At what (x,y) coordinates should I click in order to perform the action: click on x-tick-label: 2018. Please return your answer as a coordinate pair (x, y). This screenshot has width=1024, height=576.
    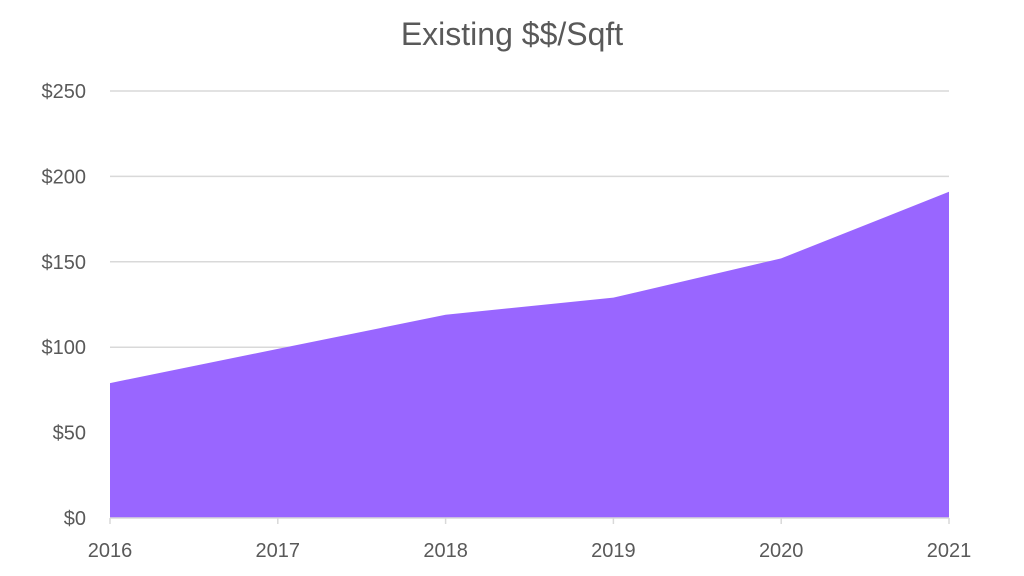
    Looking at the image, I should click on (445, 551).